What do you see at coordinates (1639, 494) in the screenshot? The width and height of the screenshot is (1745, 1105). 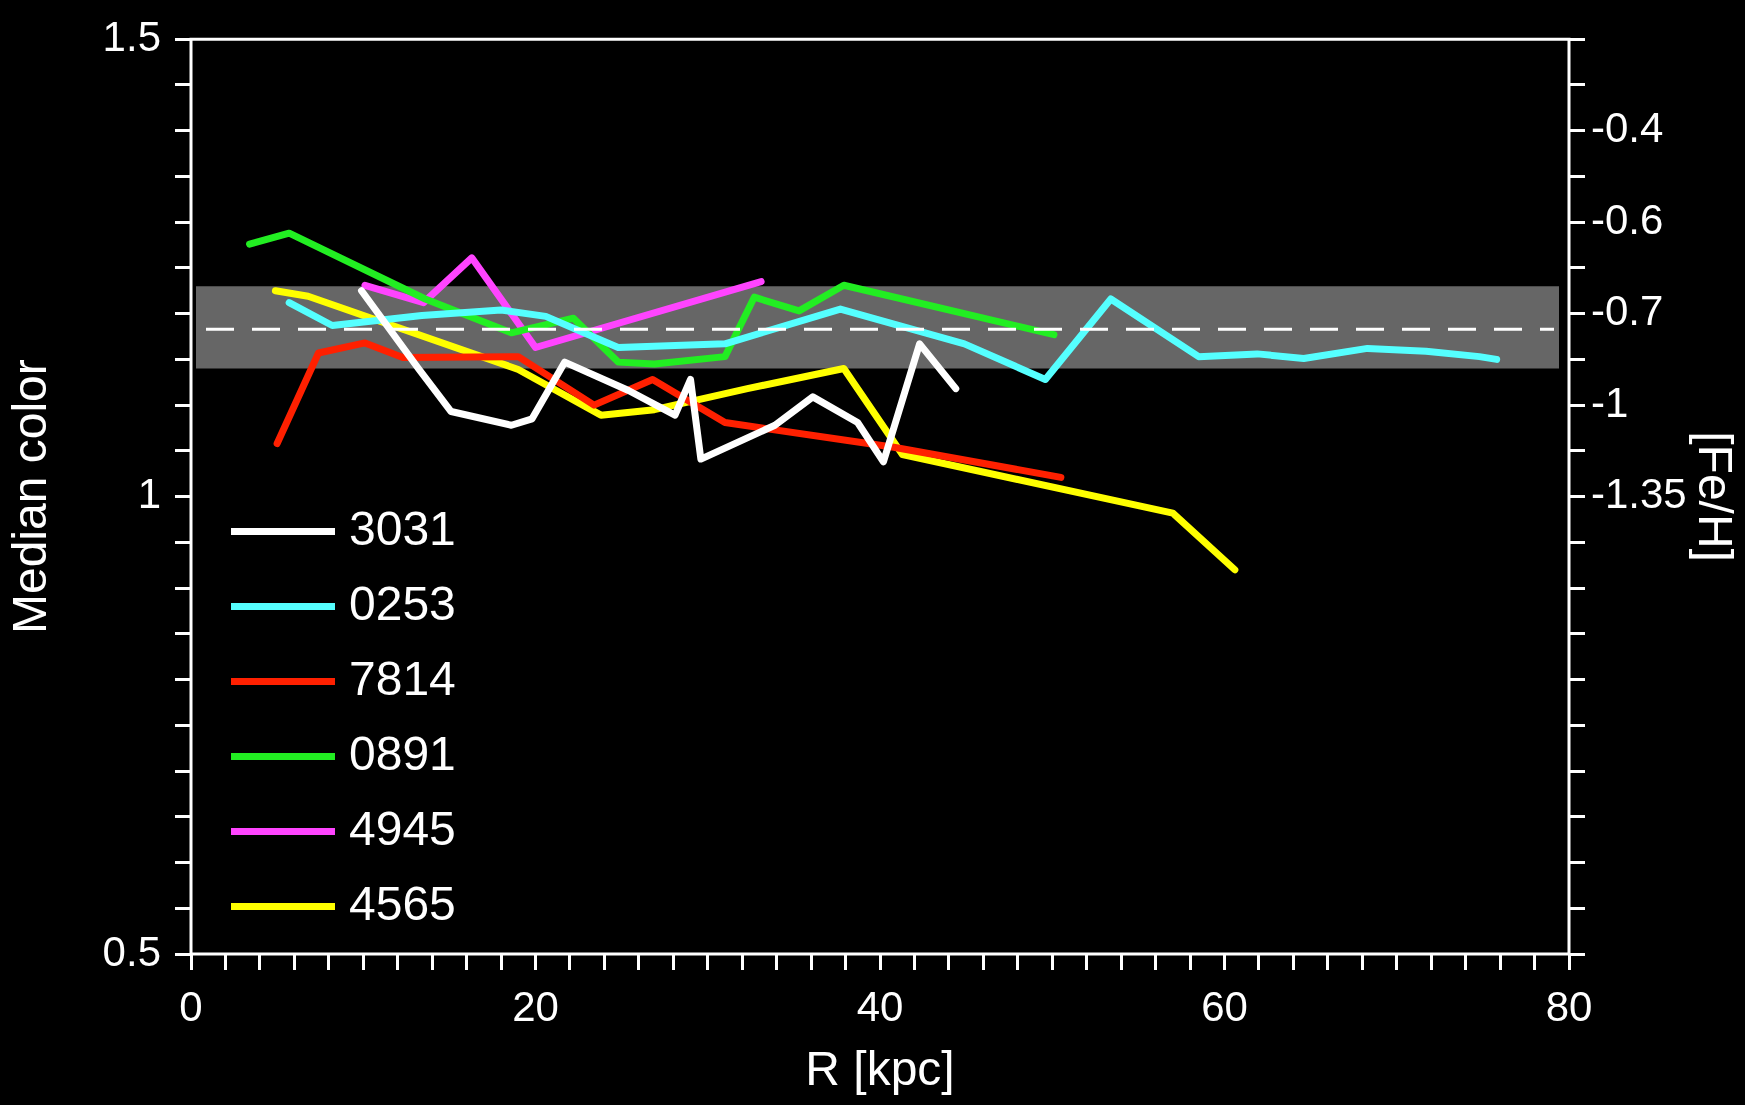 I see `category-label: -1.35` at bounding box center [1639, 494].